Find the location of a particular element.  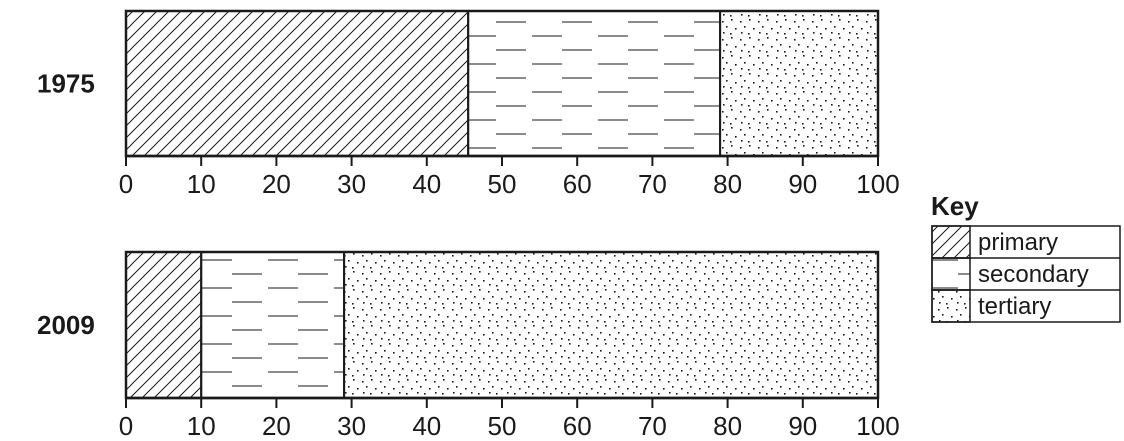

key-label-primary: primary is located at coordinates (1018, 242).